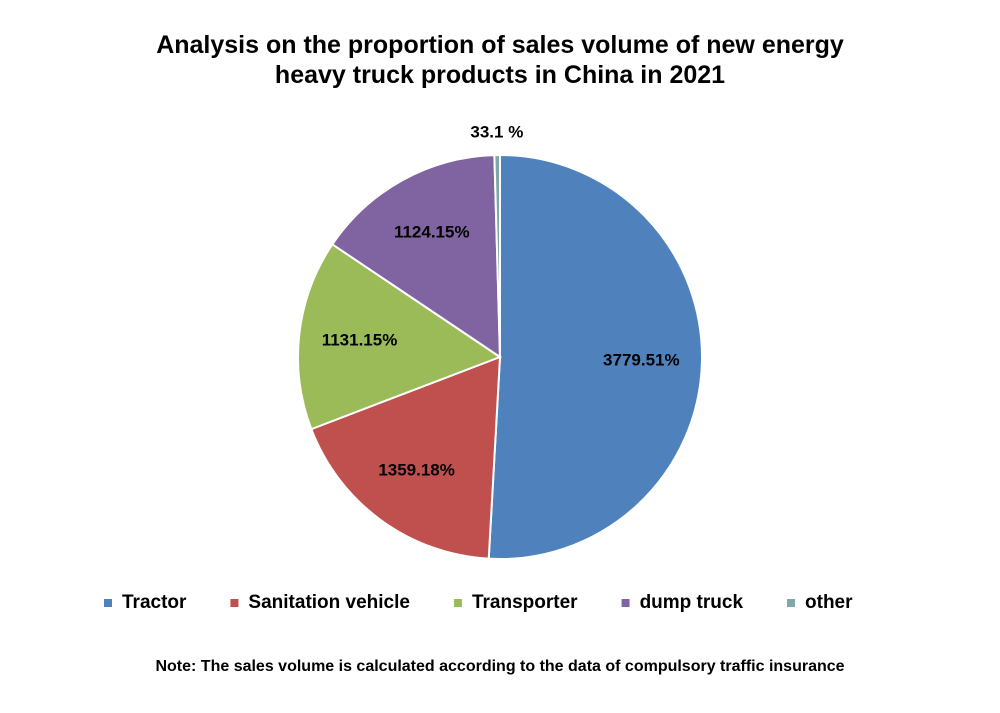 This screenshot has width=1000, height=713. I want to click on data-label: 3779.51%, so click(641, 359).